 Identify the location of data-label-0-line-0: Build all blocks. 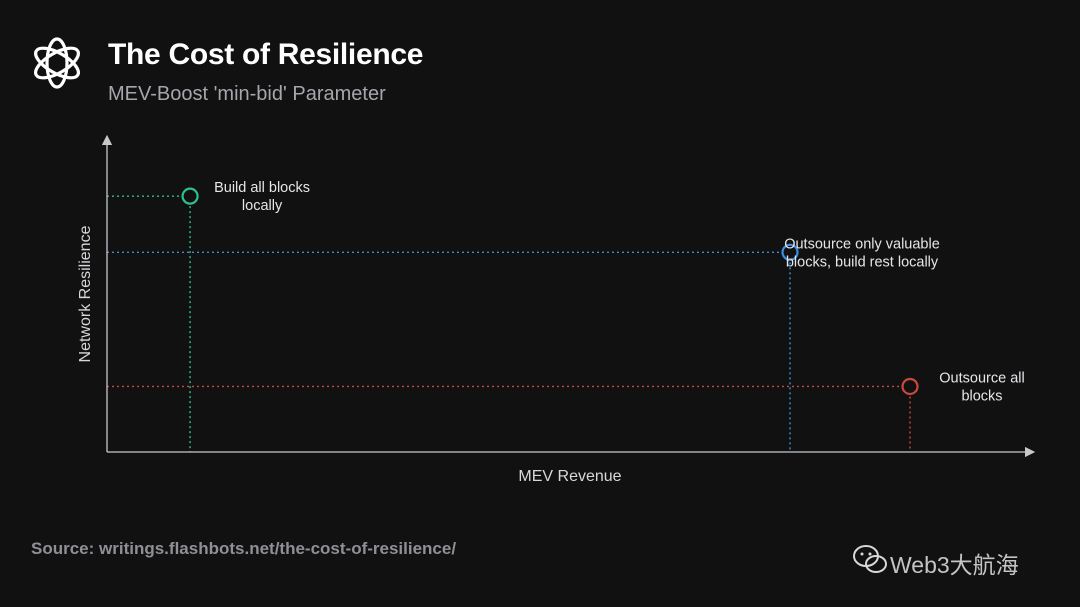
(262, 188).